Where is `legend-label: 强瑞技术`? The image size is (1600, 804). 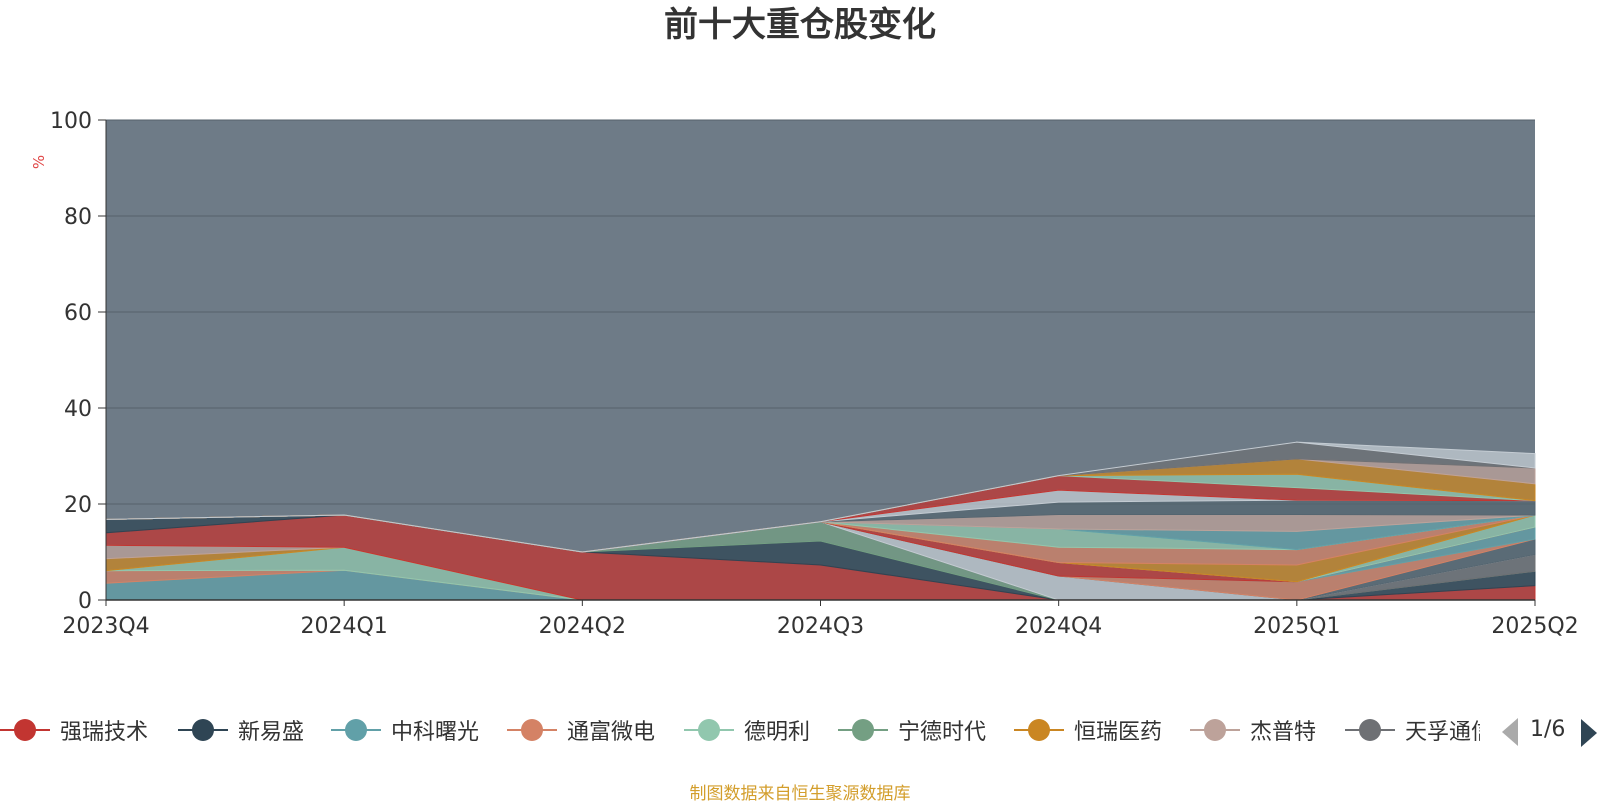 legend-label: 强瑞技术 is located at coordinates (104, 732).